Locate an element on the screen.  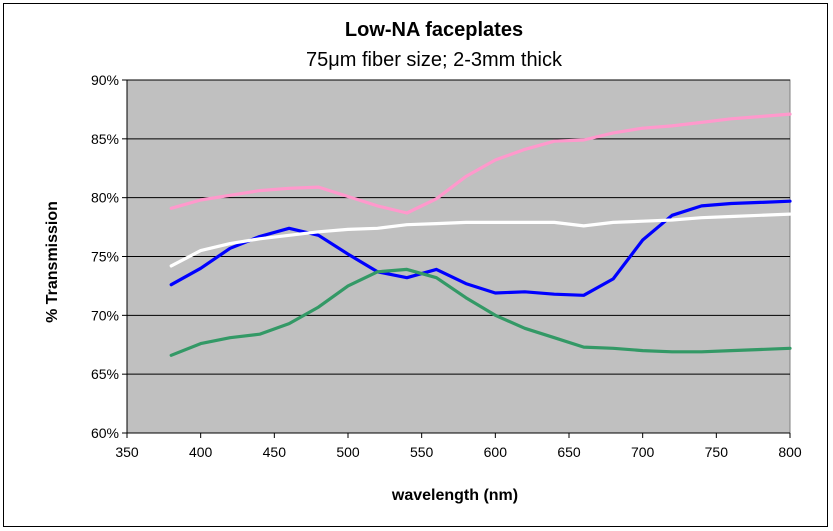
chart-subtitle: 75μm fiber size; 2-3mm thick is located at coordinates (434, 60).